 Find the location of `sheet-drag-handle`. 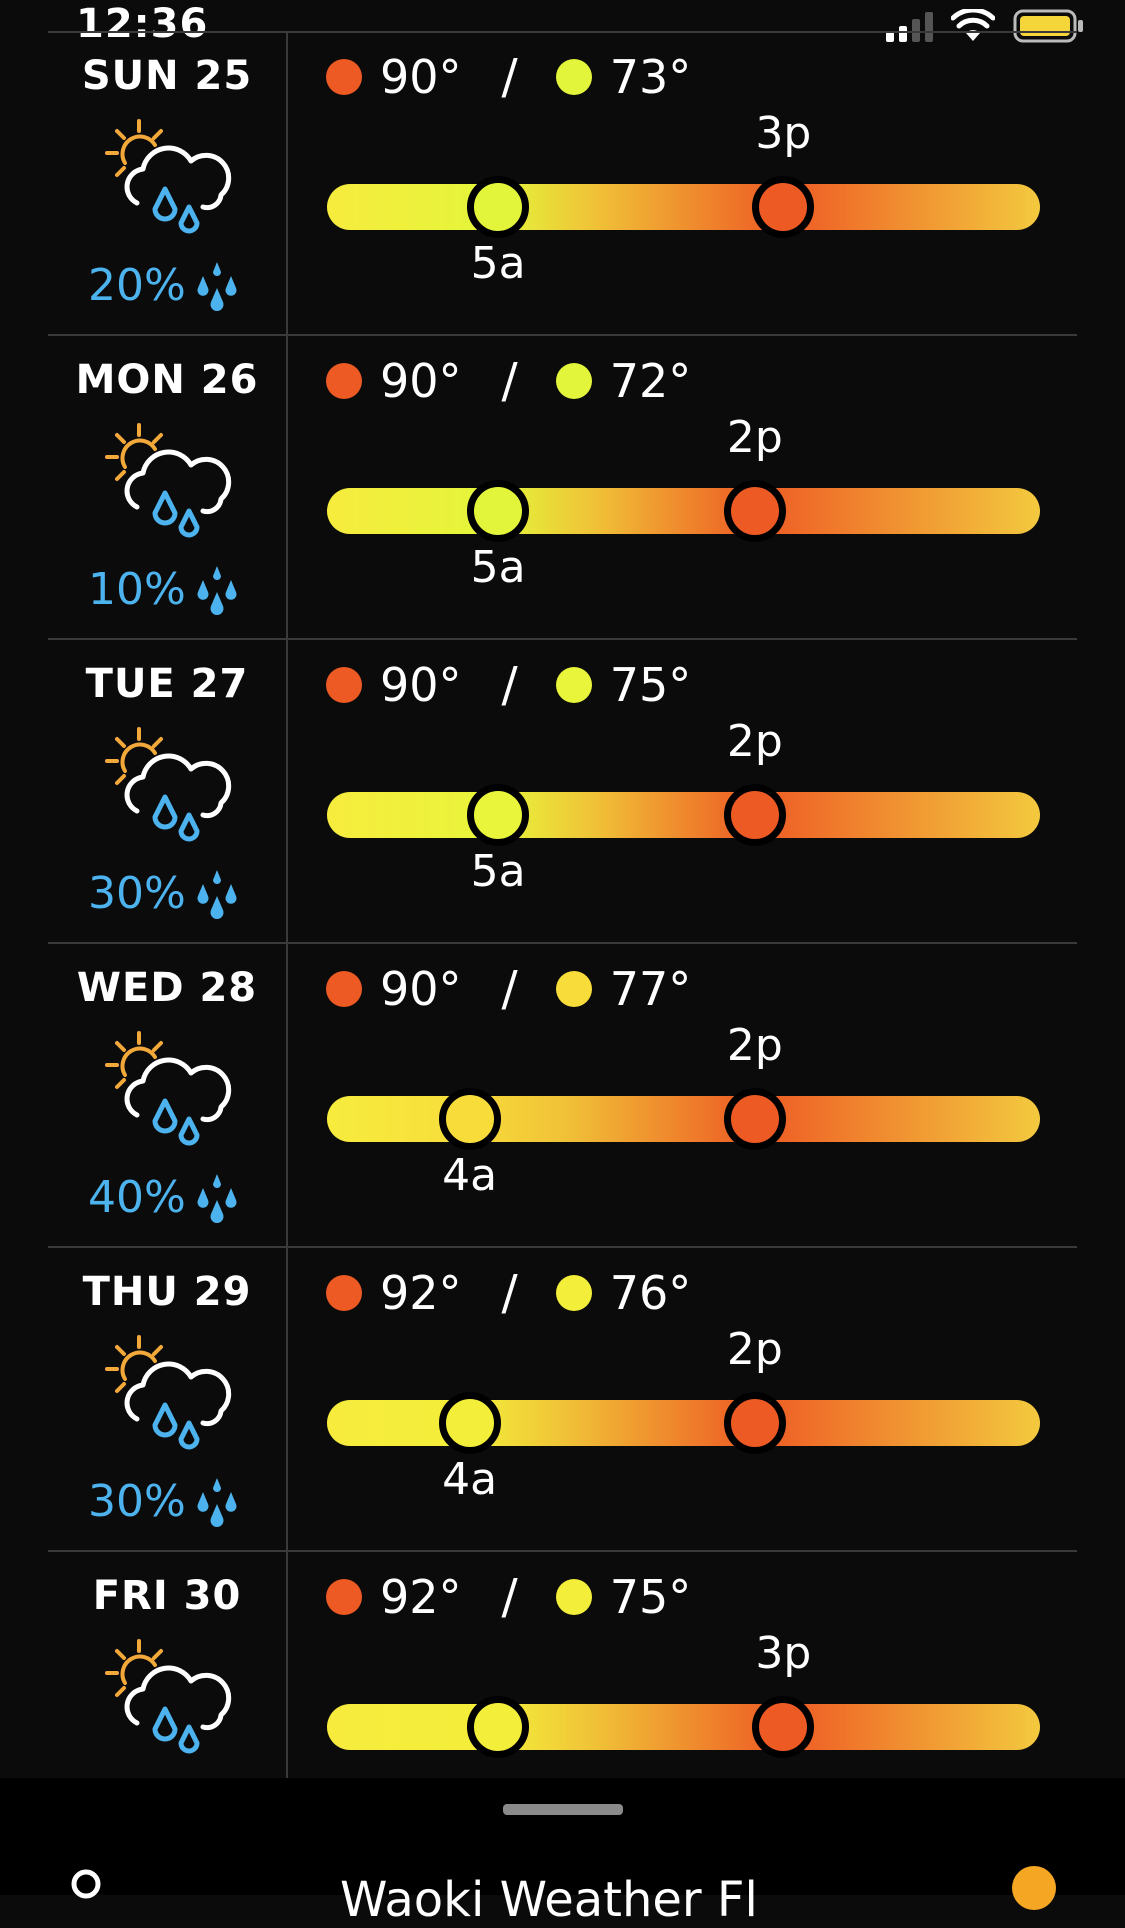

sheet-drag-handle is located at coordinates (563, 1809).